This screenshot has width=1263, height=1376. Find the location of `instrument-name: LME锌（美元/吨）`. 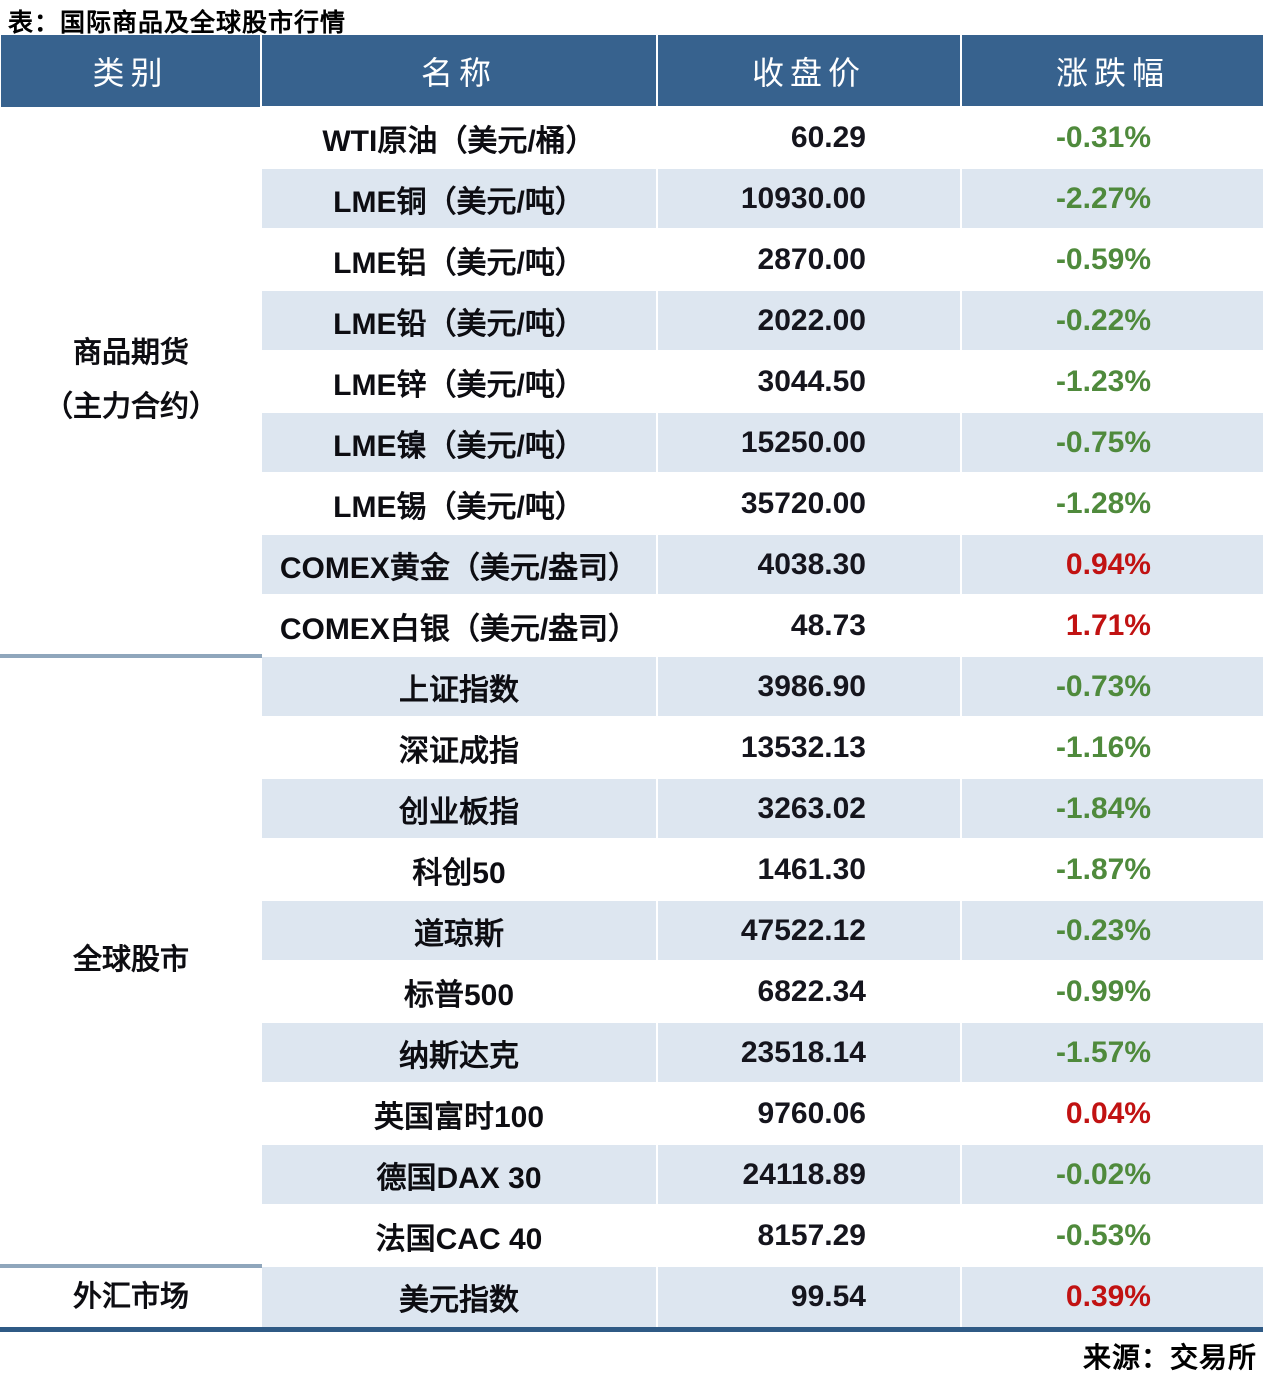

instrument-name: LME锌（美元/吨） is located at coordinates (458, 381).